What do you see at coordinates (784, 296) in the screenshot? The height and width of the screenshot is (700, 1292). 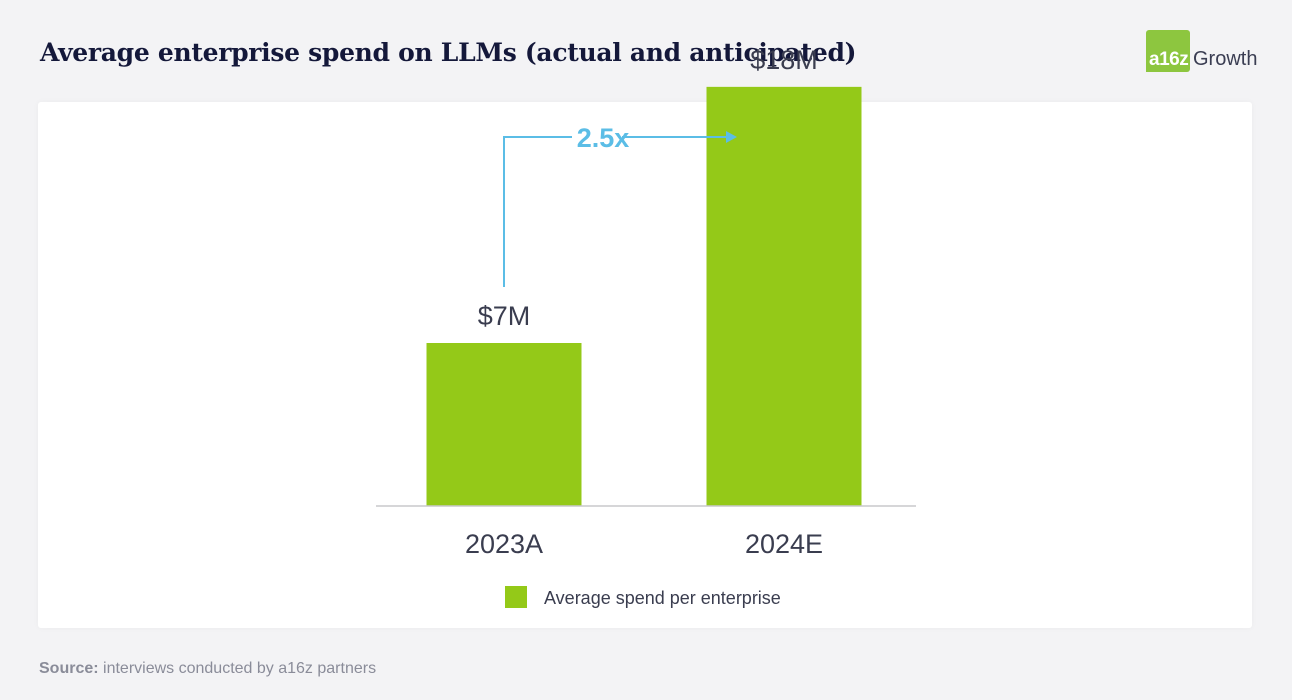 I see `bar-2024E` at bounding box center [784, 296].